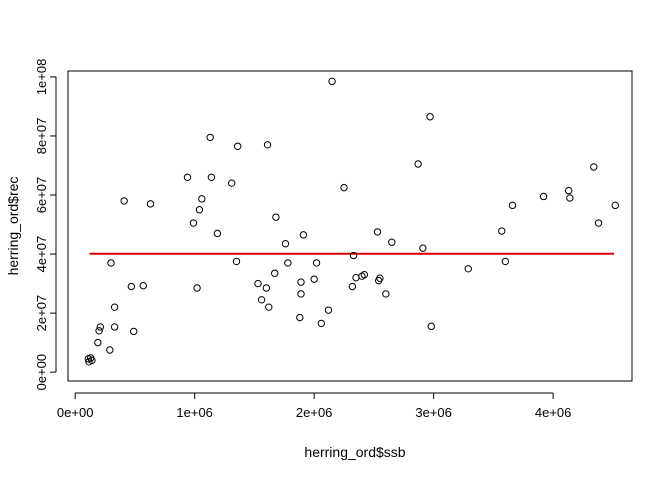  What do you see at coordinates (41, 254) in the screenshot?
I see `y-tick-label: 4e+07` at bounding box center [41, 254].